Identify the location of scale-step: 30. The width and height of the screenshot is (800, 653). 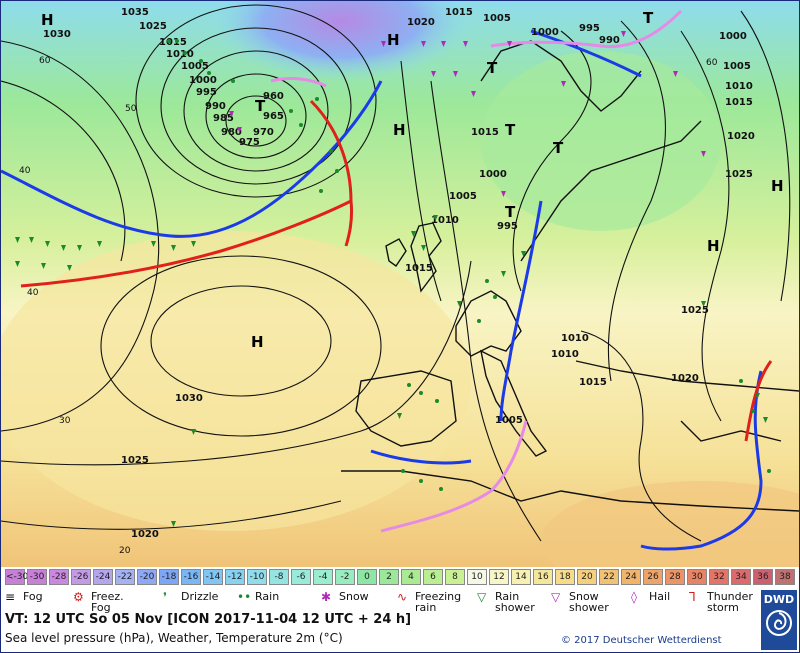
(697, 577).